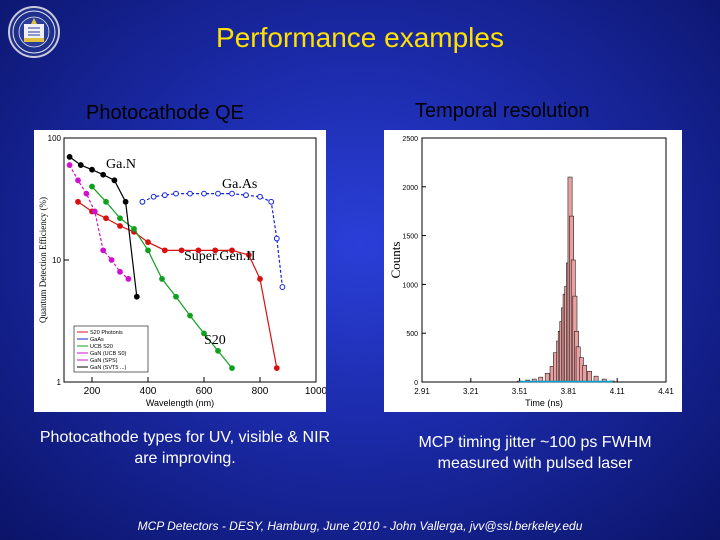 This screenshot has height=540, width=720. I want to click on qe-x-tick-label: 1000, so click(315, 391).